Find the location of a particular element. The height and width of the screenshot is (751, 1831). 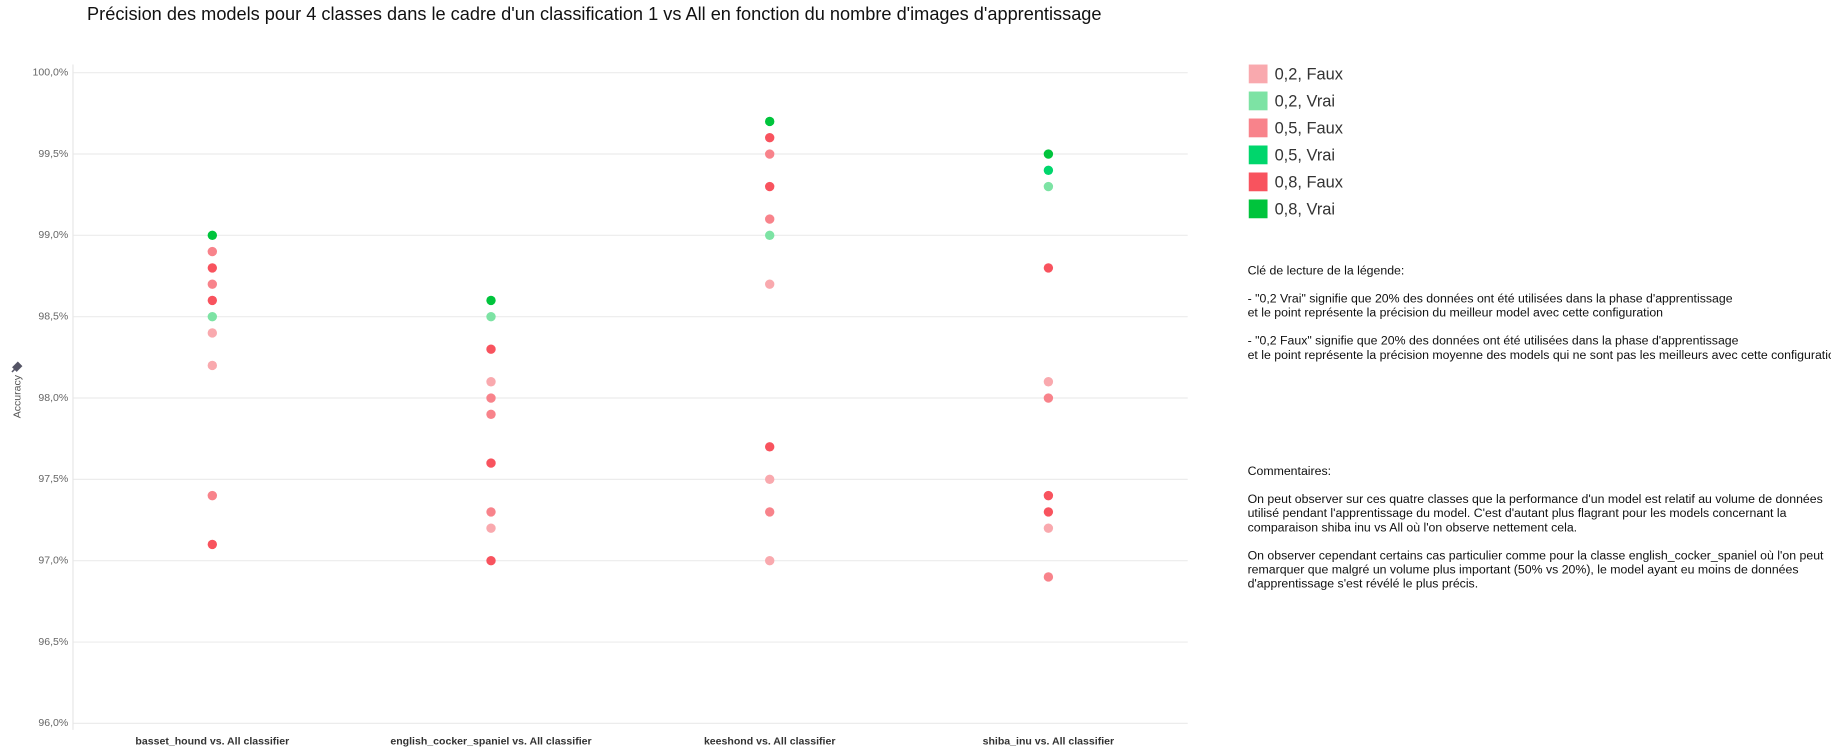

y-tick-label: 99,5% is located at coordinates (53, 154).